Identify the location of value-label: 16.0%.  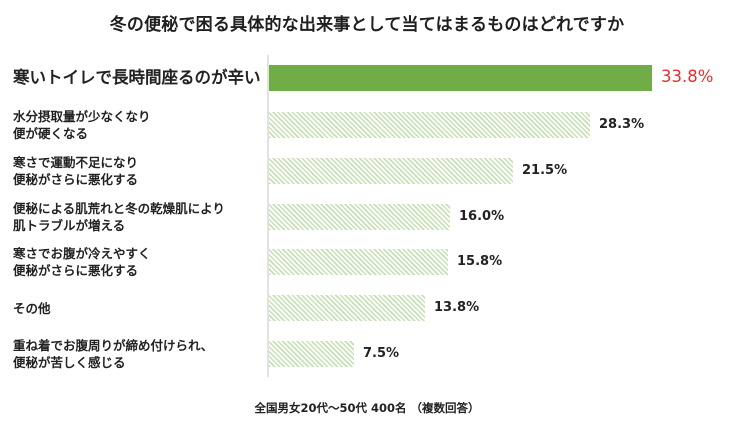
(482, 216).